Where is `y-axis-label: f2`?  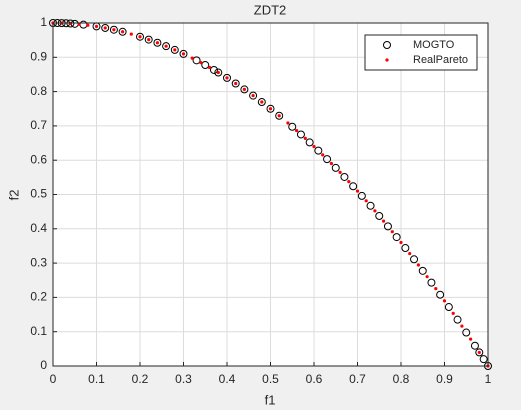 y-axis-label: f2 is located at coordinates (13, 195).